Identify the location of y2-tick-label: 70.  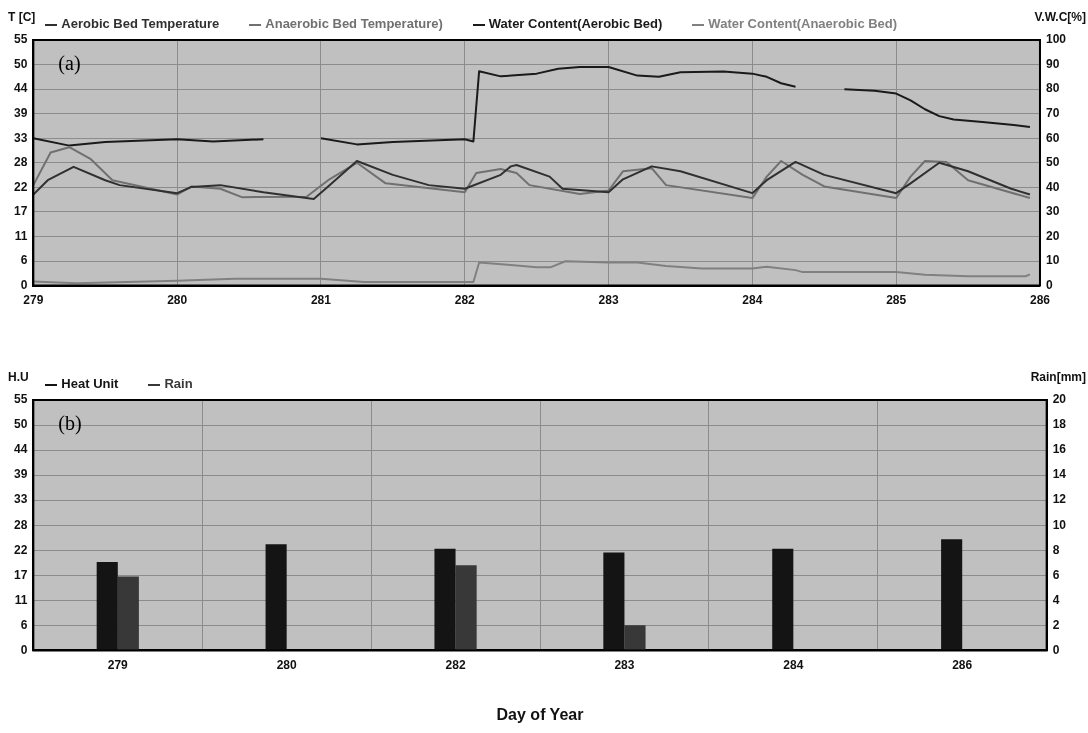
(1052, 112).